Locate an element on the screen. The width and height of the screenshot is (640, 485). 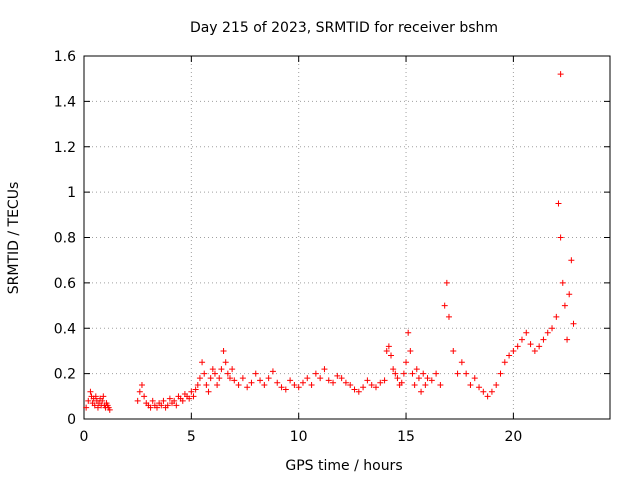
y-tick-label: 0.8 is located at coordinates (65, 239).